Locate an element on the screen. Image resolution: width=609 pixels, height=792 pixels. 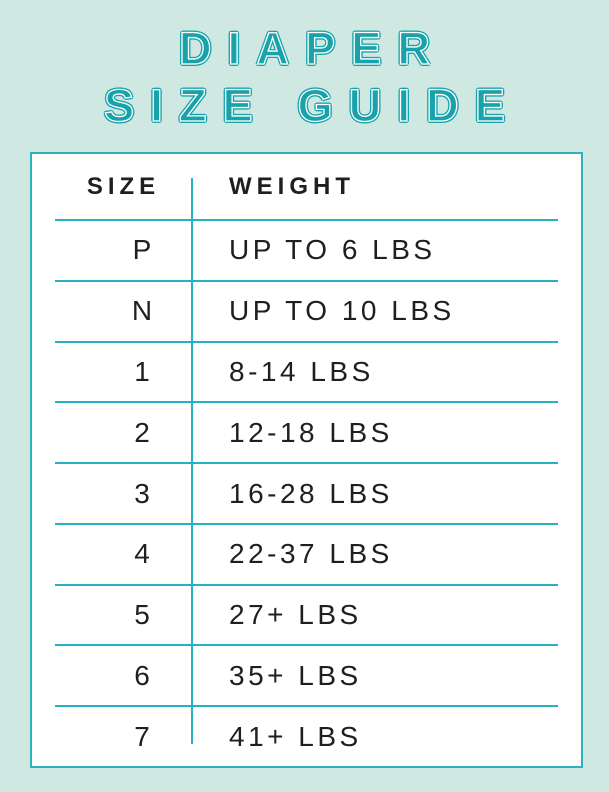
table-header-row: SIZE WEIGHT is located at coordinates (306, 186).